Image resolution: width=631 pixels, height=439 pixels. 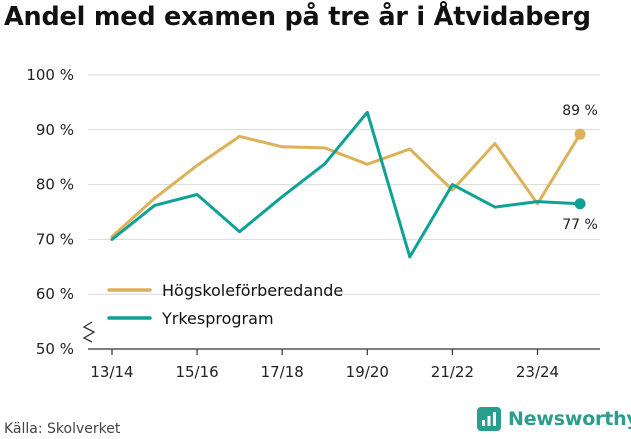 What do you see at coordinates (367, 372) in the screenshot?
I see `x-tick-label: 19/20` at bounding box center [367, 372].